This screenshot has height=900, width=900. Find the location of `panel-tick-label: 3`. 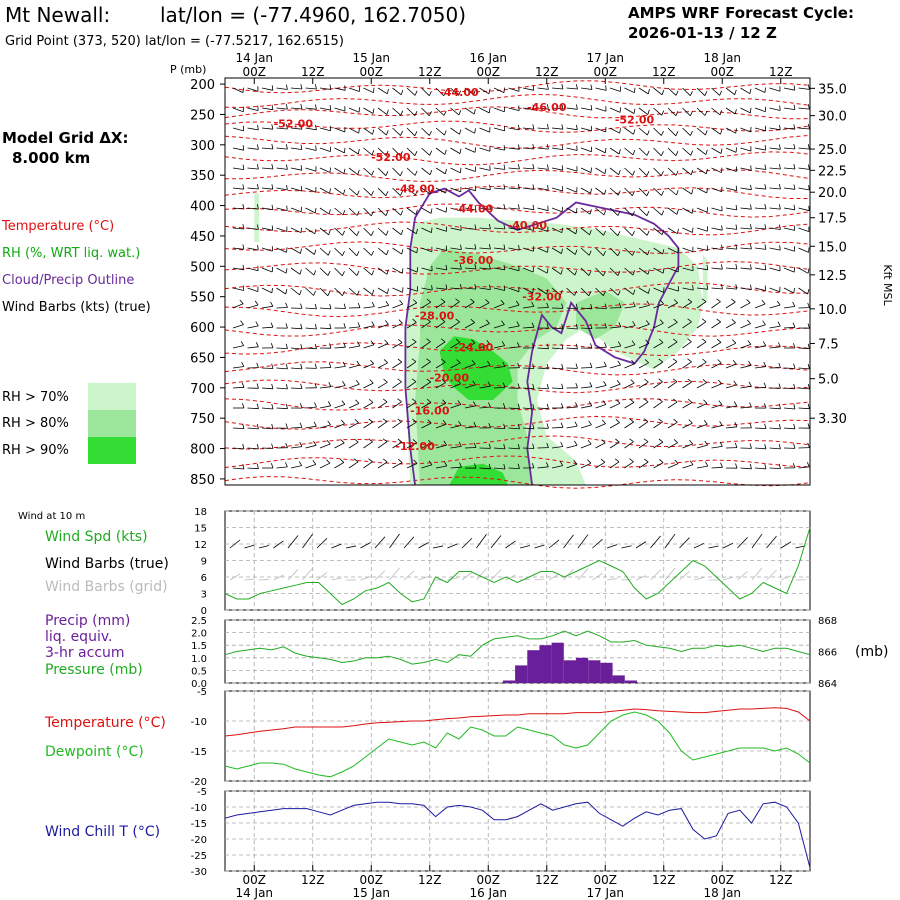

panel-tick-label: 3 is located at coordinates (204, 595).